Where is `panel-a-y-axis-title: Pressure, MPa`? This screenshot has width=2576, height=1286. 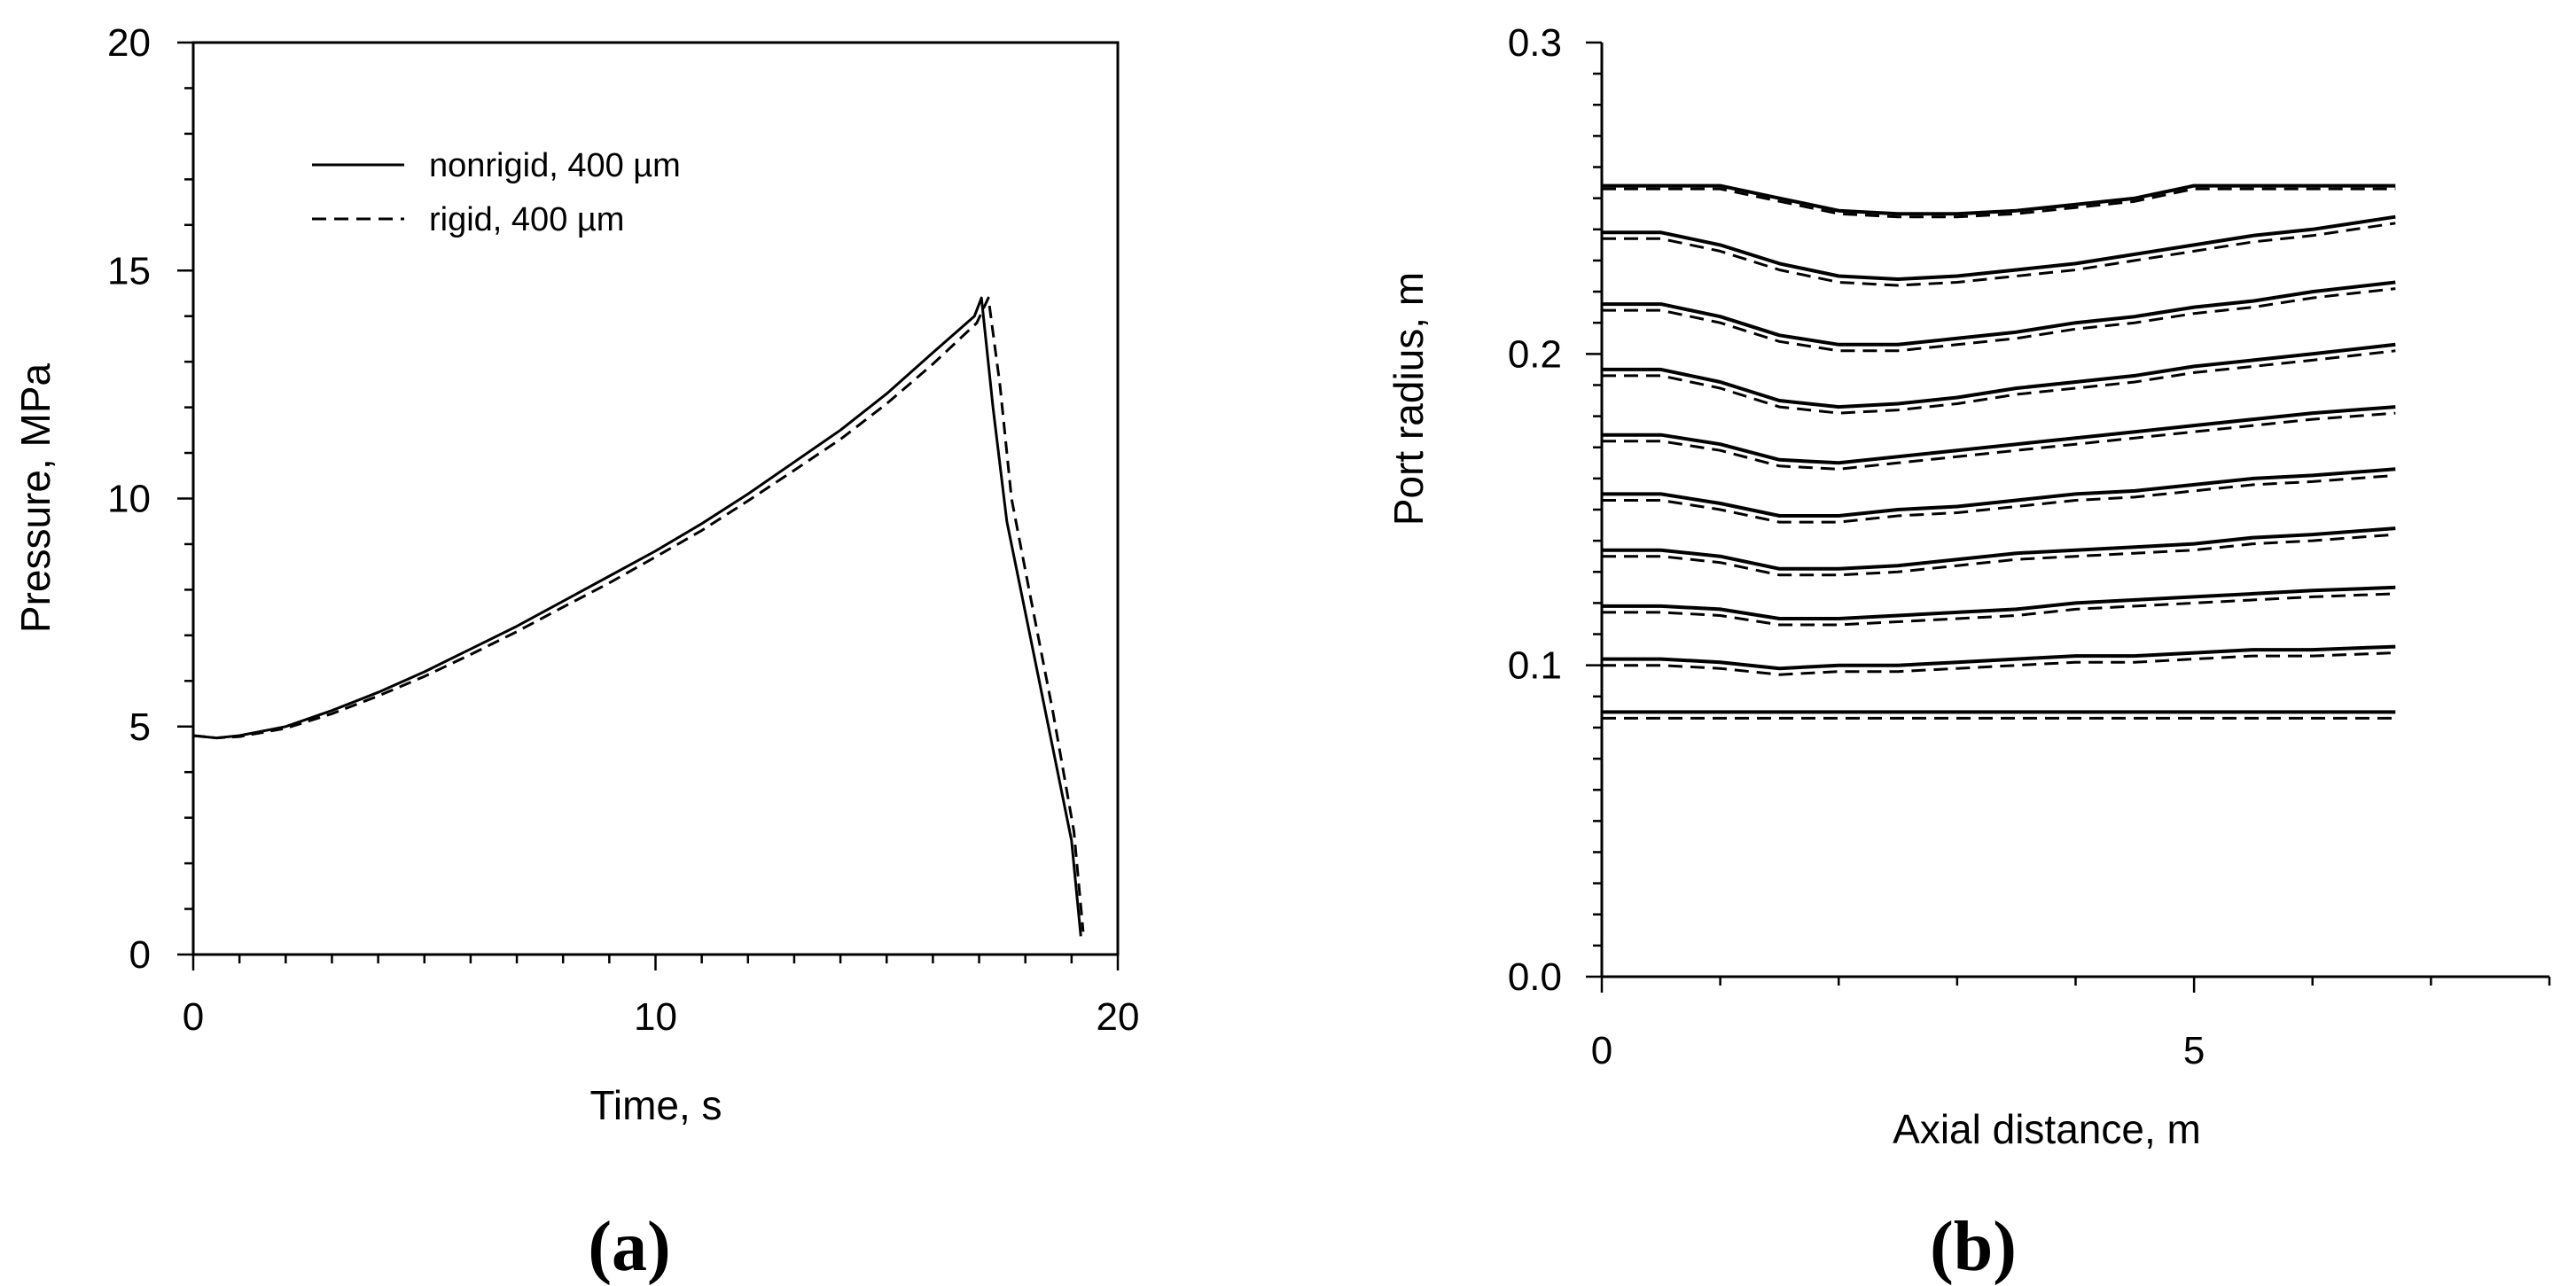
panel-a-y-axis-title: Pressure, MPa is located at coordinates (35, 497).